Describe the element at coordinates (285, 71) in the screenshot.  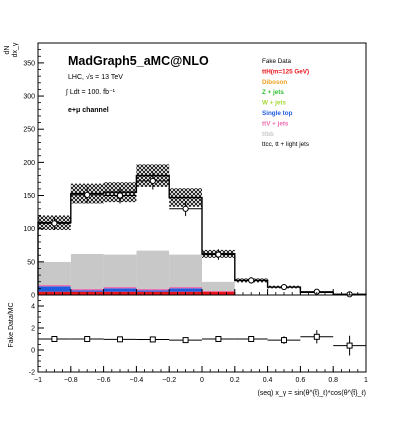
I see `legend-entry: ttH(m=125 GeV)` at that location.